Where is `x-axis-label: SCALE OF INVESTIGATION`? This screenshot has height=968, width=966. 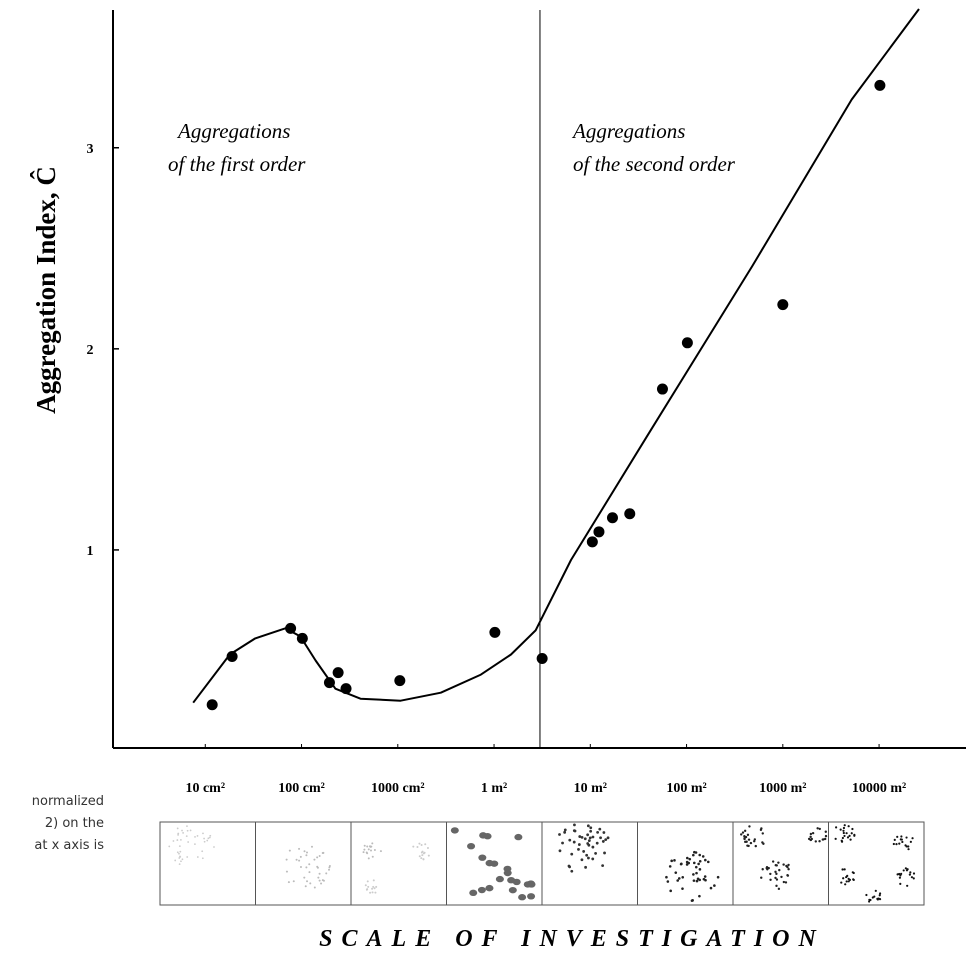
x-axis-label: SCALE OF INVESTIGATION is located at coordinates (572, 939).